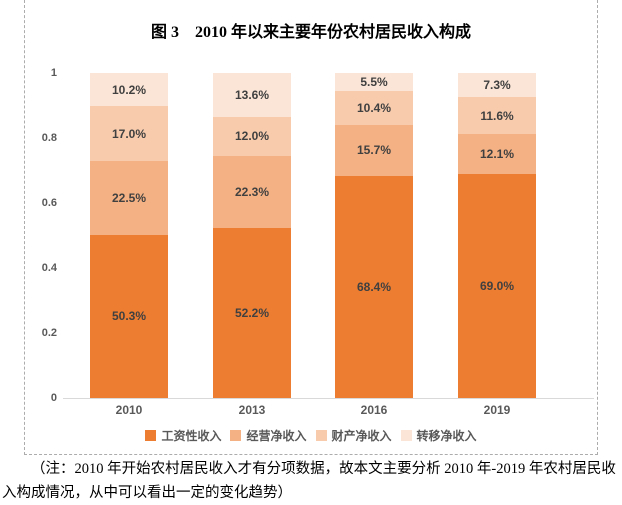 This screenshot has height=505, width=622. What do you see at coordinates (446, 435) in the screenshot?
I see `legend-label: 转移净收入` at bounding box center [446, 435].